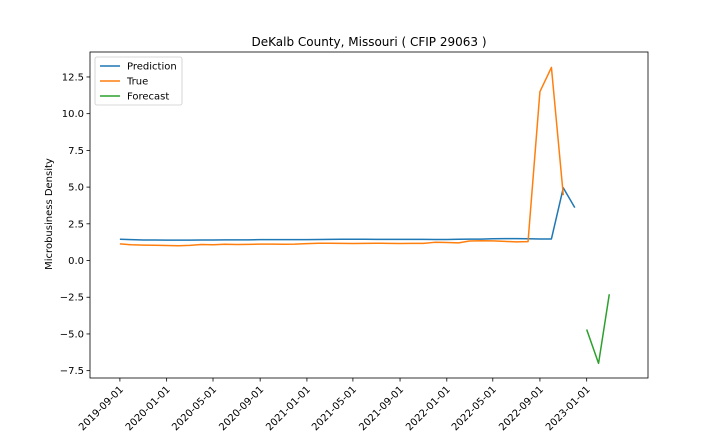 This screenshot has width=720, height=432. Describe the element at coordinates (474, 408) in the screenshot. I see `x-tick-label: 2022-05-01` at that location.